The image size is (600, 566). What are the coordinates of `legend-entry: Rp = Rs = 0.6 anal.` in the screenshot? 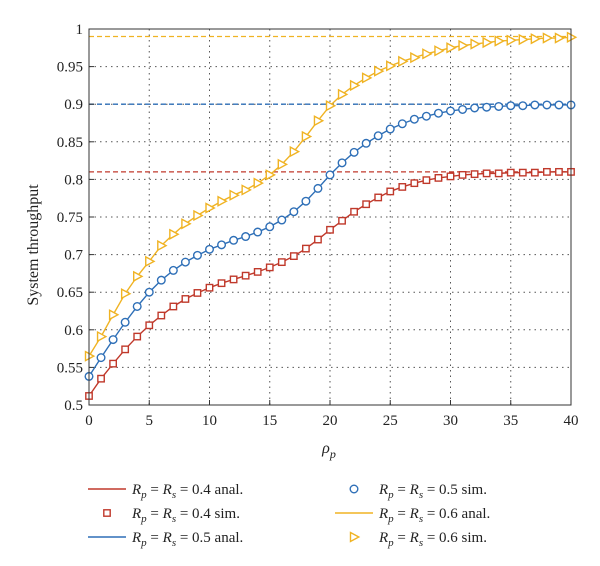 It's located at (412, 515).